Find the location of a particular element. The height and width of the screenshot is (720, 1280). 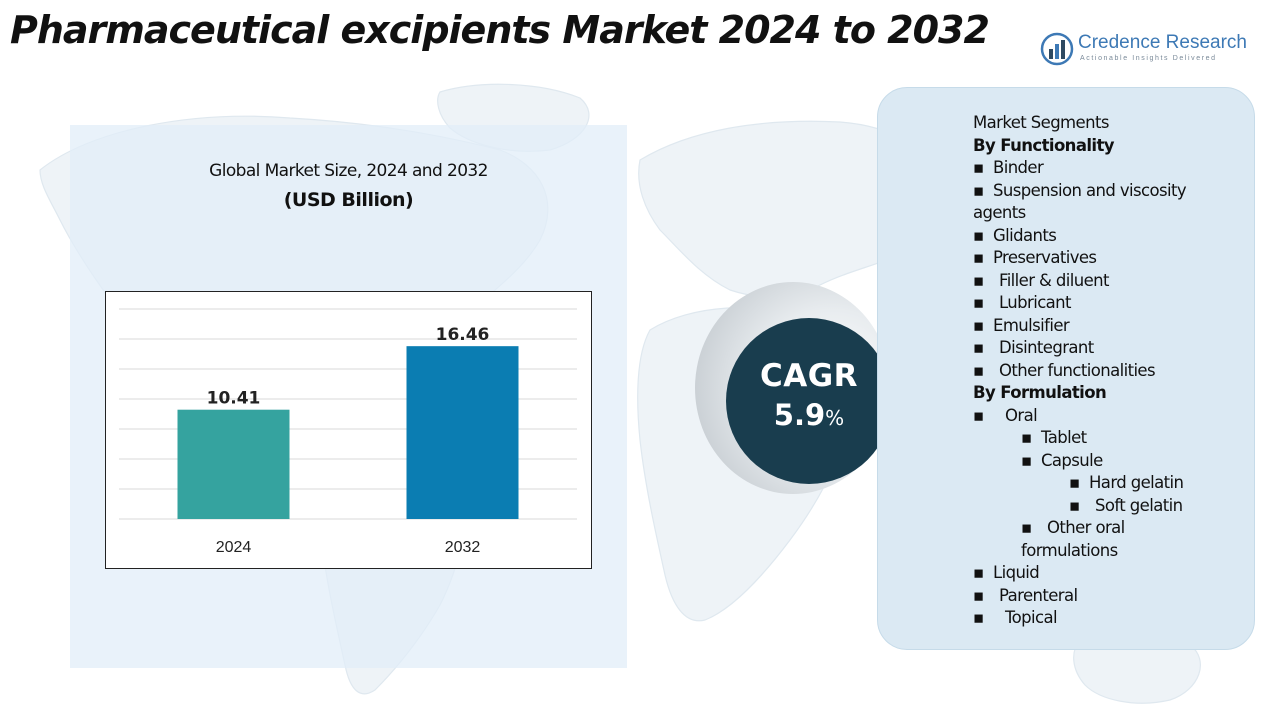

segment-subitem: ▪ Tablet is located at coordinates (1054, 437).